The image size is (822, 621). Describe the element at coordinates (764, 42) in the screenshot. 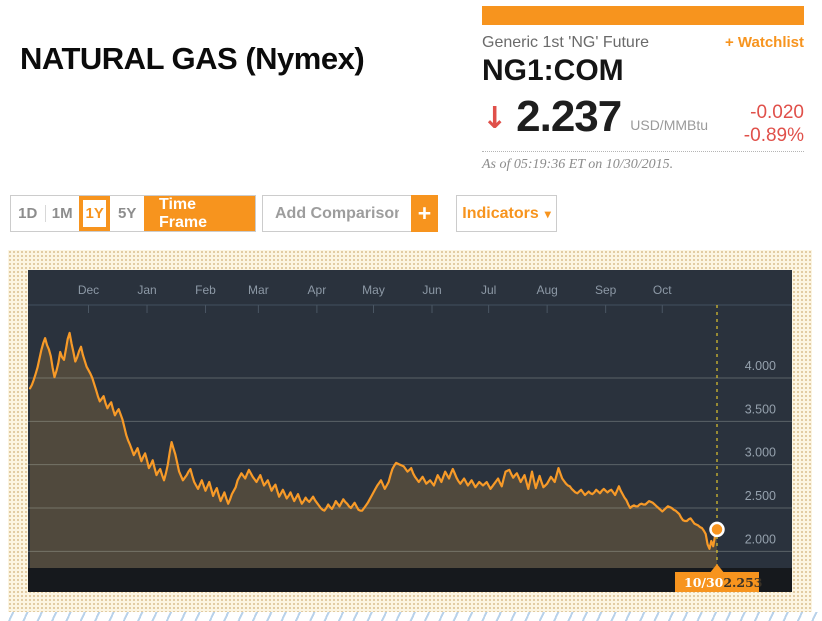

I see `add-to-watchlist-button: + Watchlist` at that location.